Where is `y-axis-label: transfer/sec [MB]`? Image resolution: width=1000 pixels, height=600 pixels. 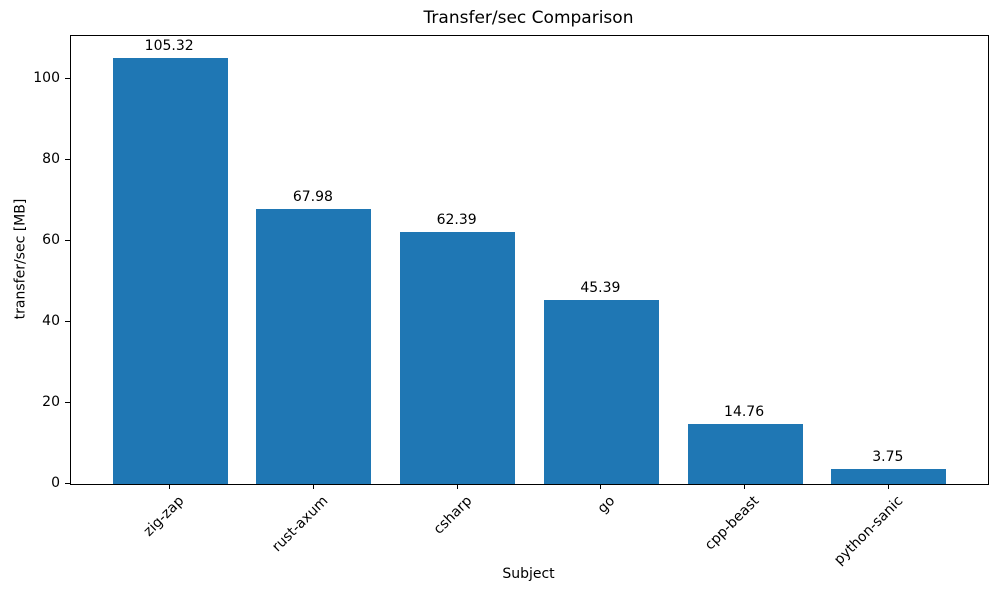 y-axis-label: transfer/sec [MB] is located at coordinates (20, 259).